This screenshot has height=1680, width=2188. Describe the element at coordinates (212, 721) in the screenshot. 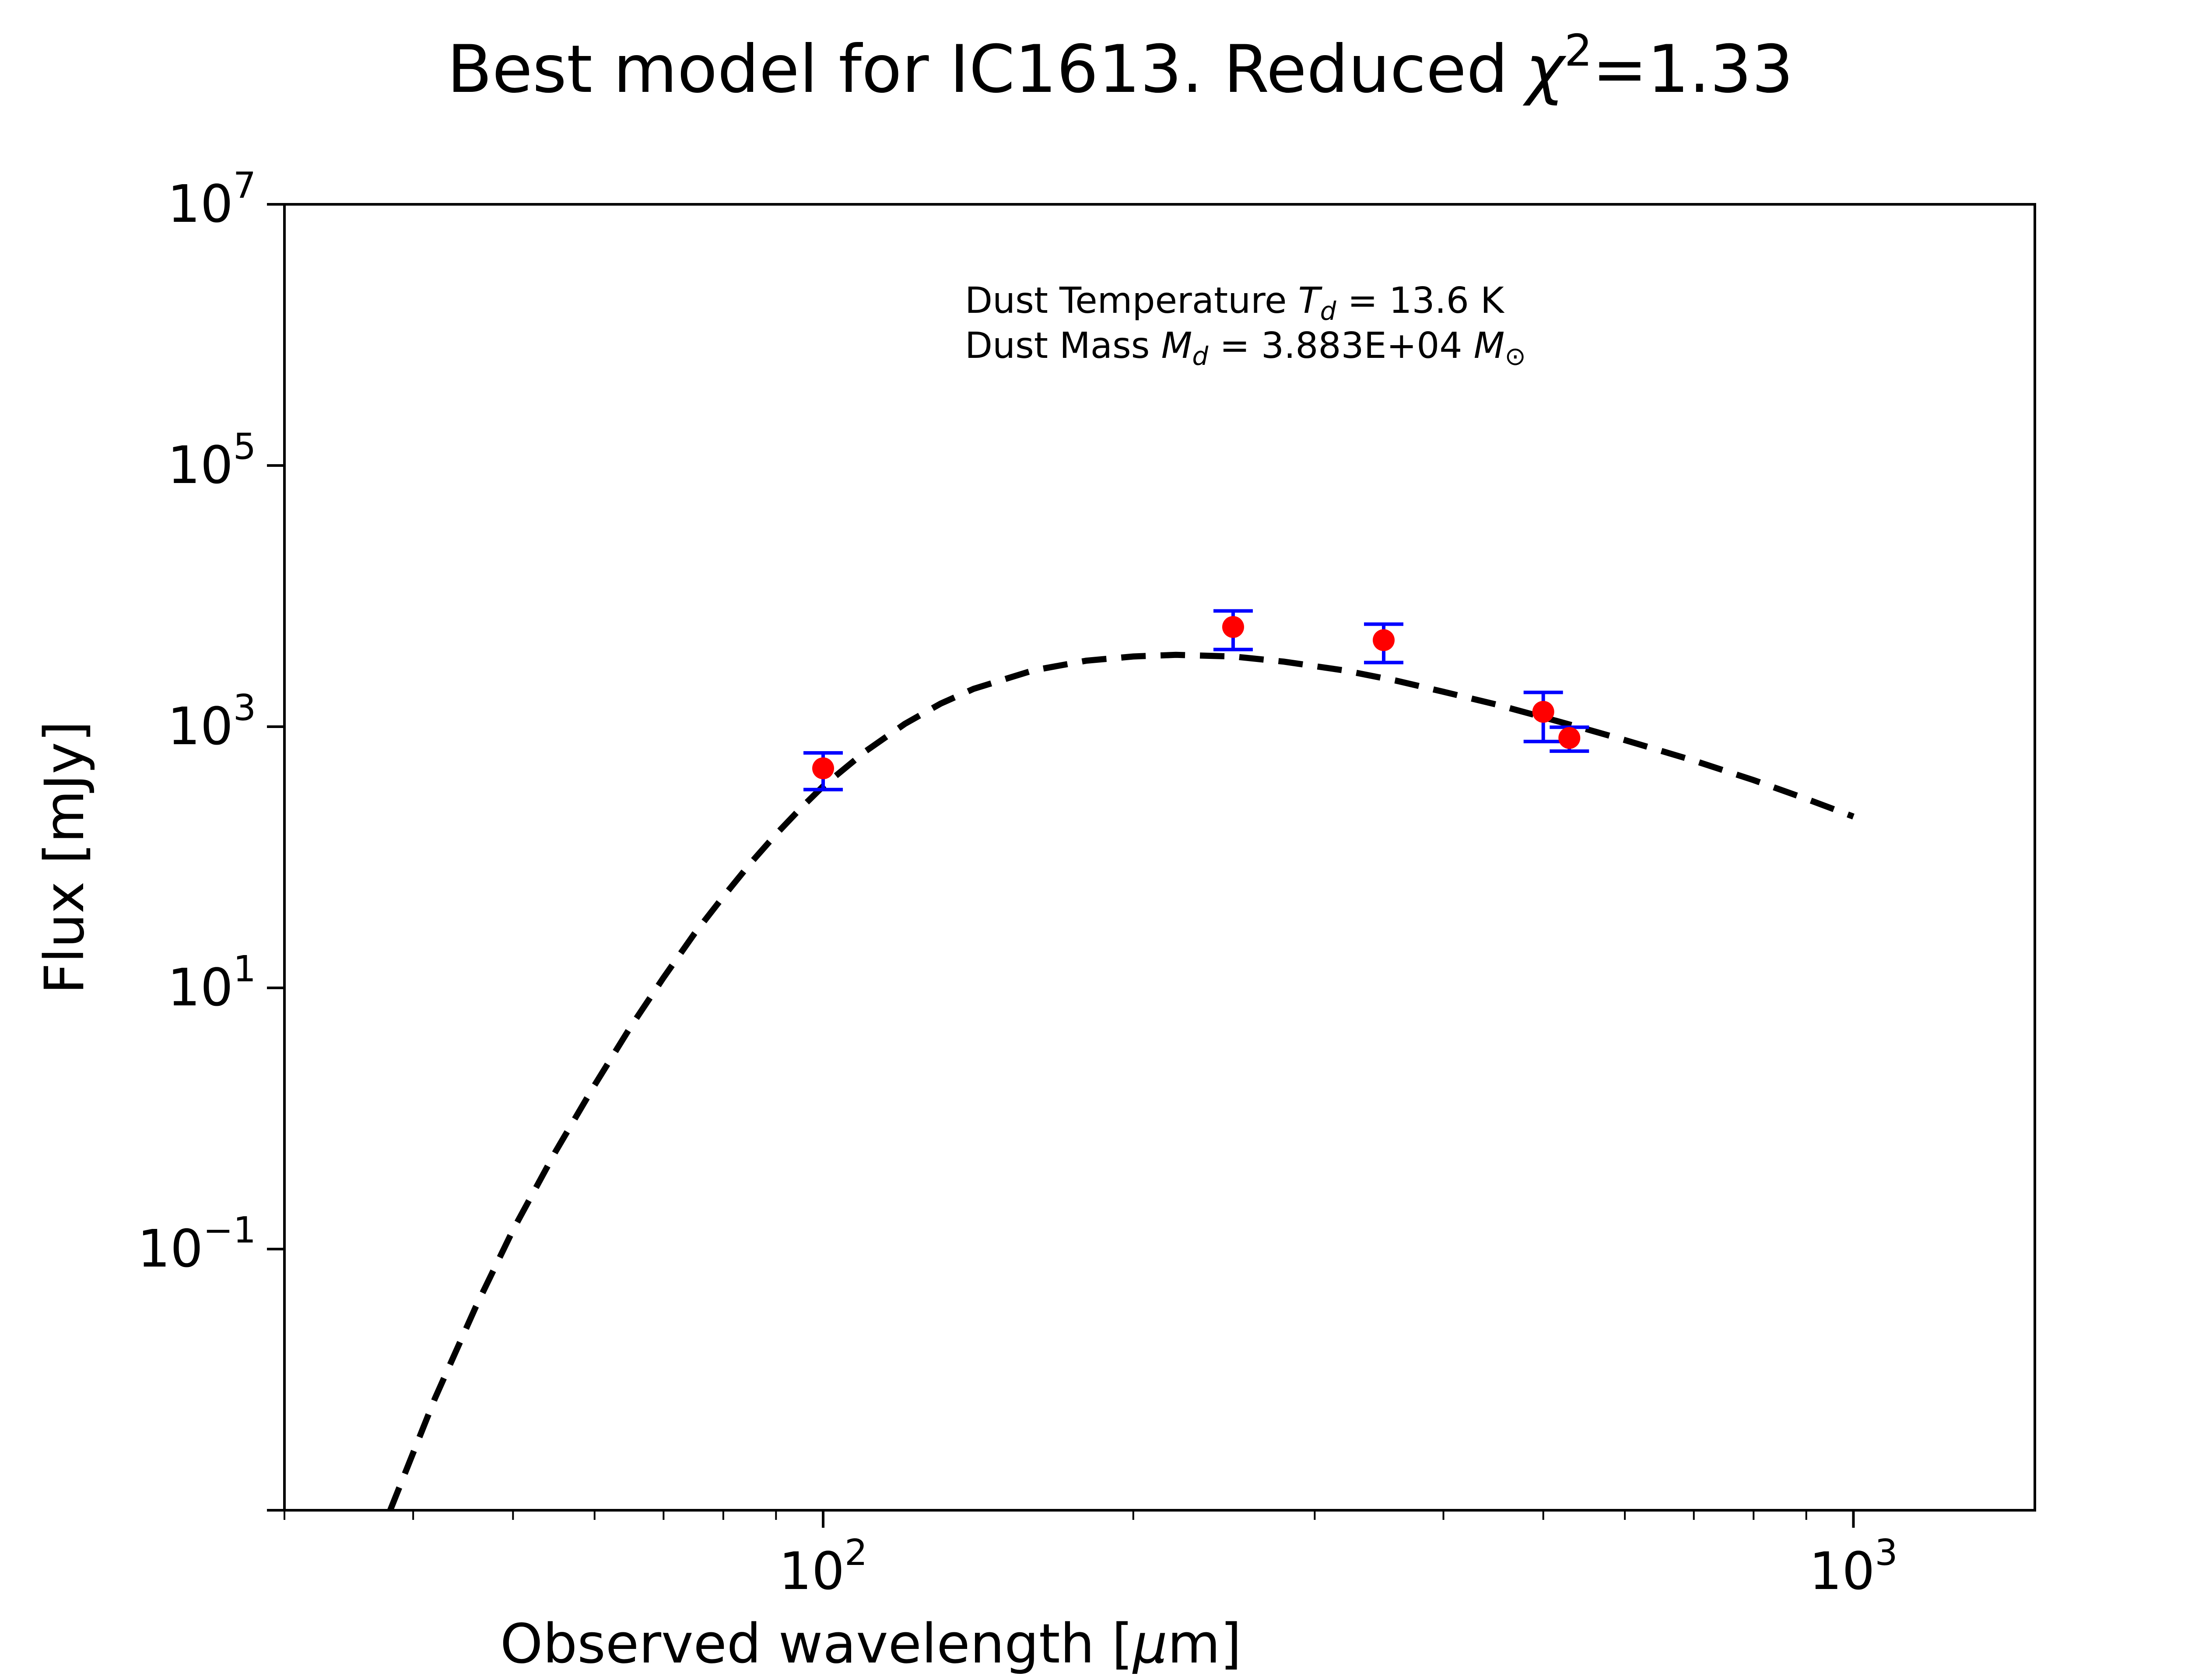

I see `y-tick-label: 10³` at that location.